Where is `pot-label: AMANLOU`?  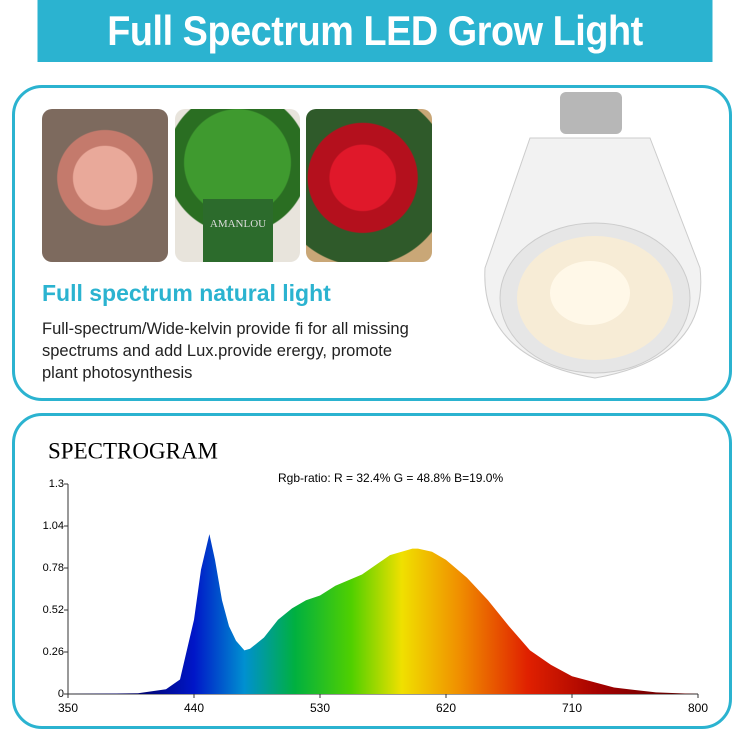
pot-label: AMANLOU is located at coordinates (238, 230).